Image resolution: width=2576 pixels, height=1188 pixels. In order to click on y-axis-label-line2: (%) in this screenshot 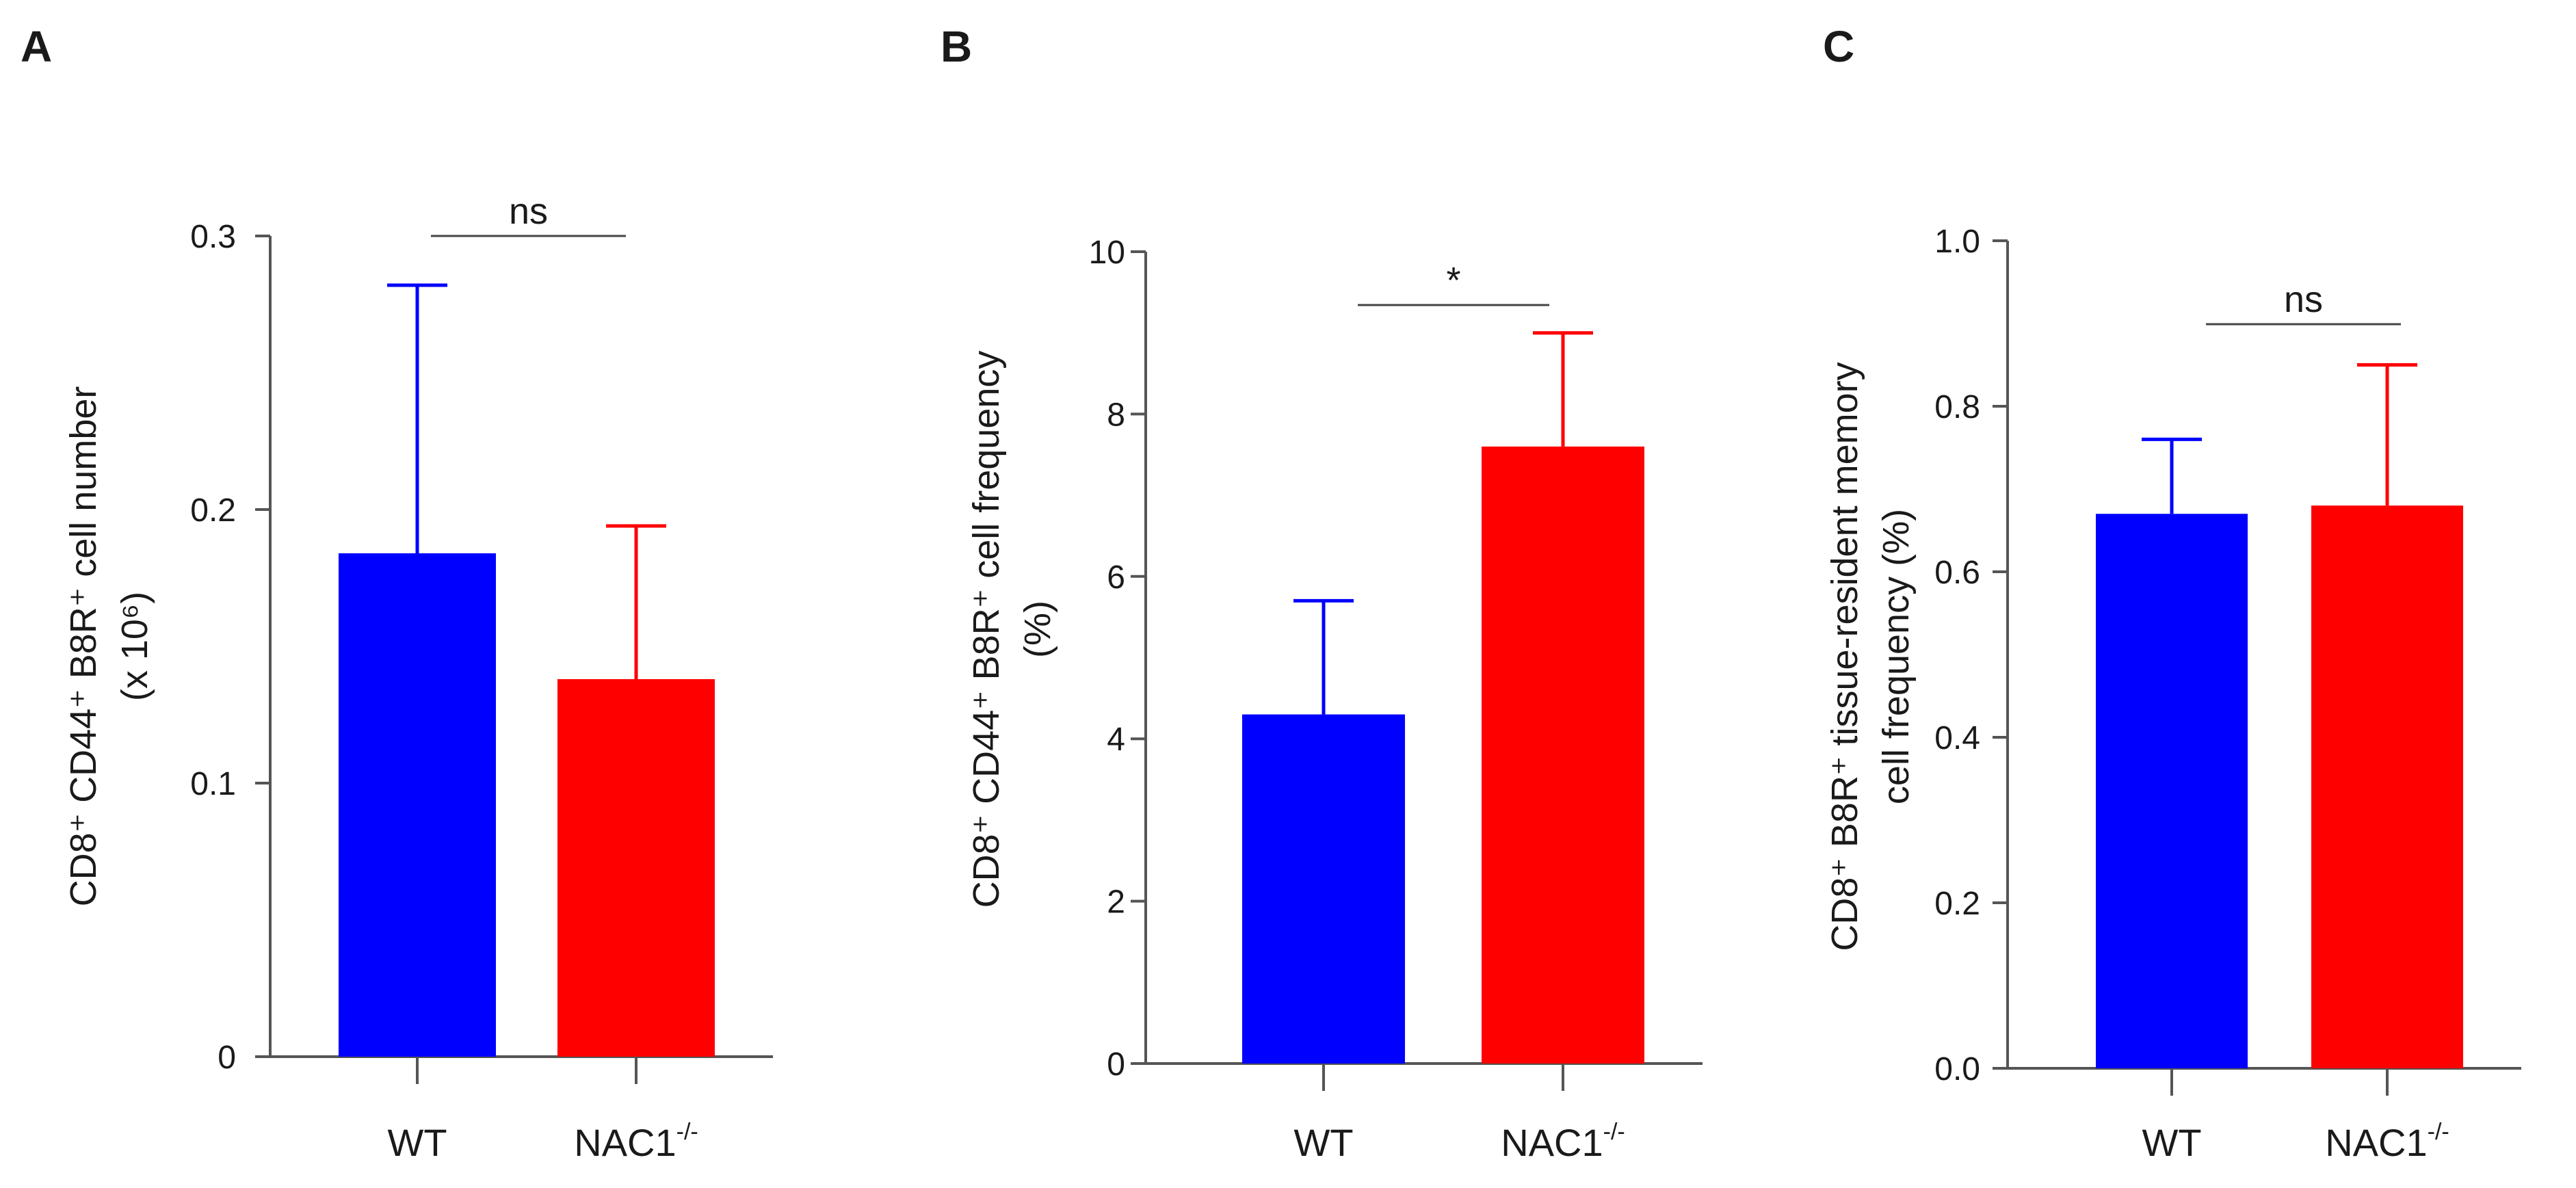, I will do `click(1037, 629)`.